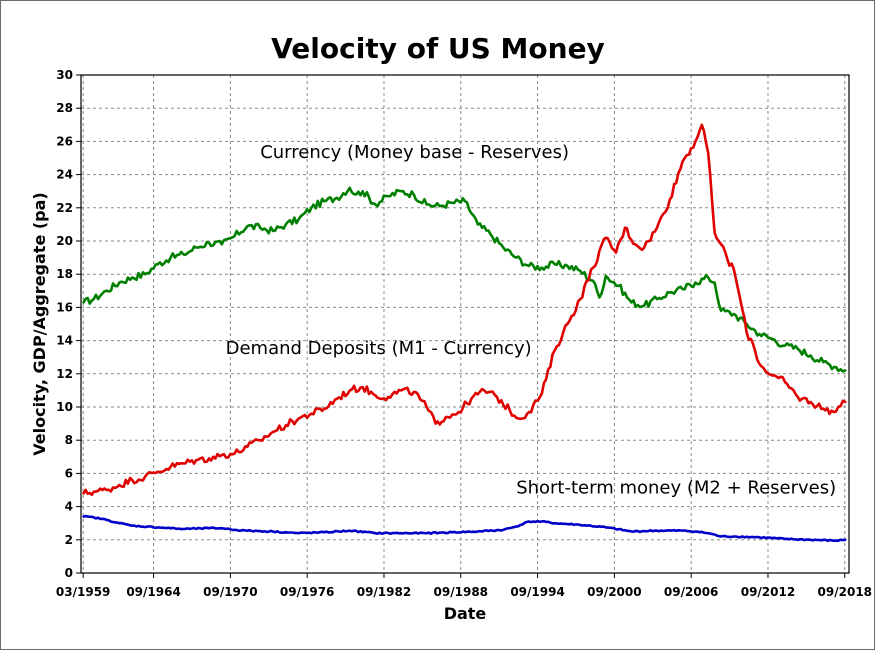  What do you see at coordinates (83, 592) in the screenshot?
I see `x-tick-label: 03/1959` at bounding box center [83, 592].